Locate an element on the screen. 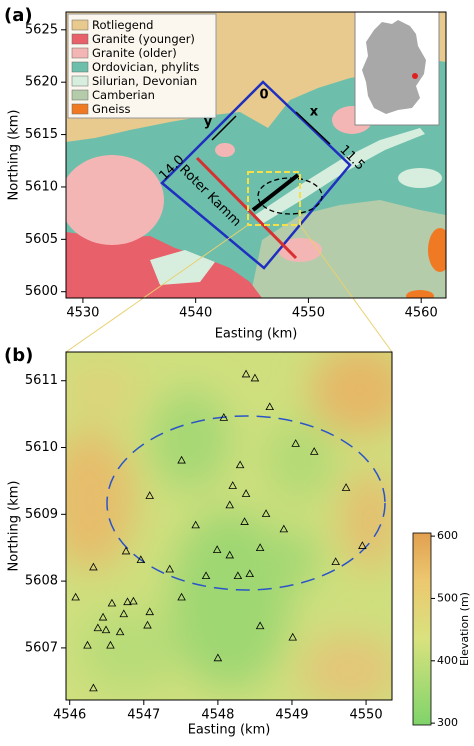  y-tick-label: 5620 is located at coordinates (41, 82).